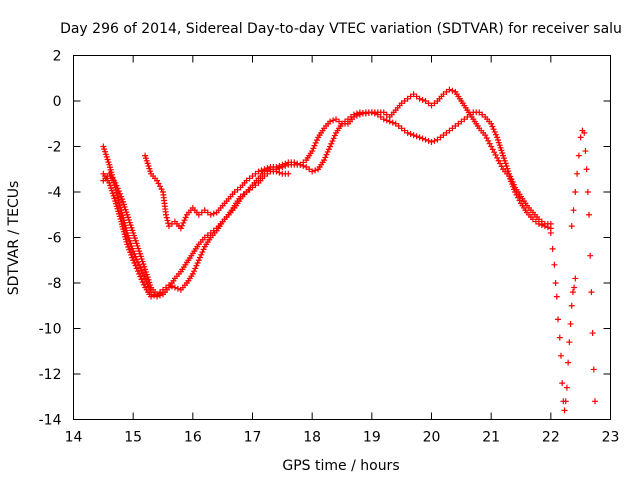 Image resolution: width=640 pixels, height=480 pixels. Describe the element at coordinates (74, 438) in the screenshot. I see `x-tick-label: 14` at that location.